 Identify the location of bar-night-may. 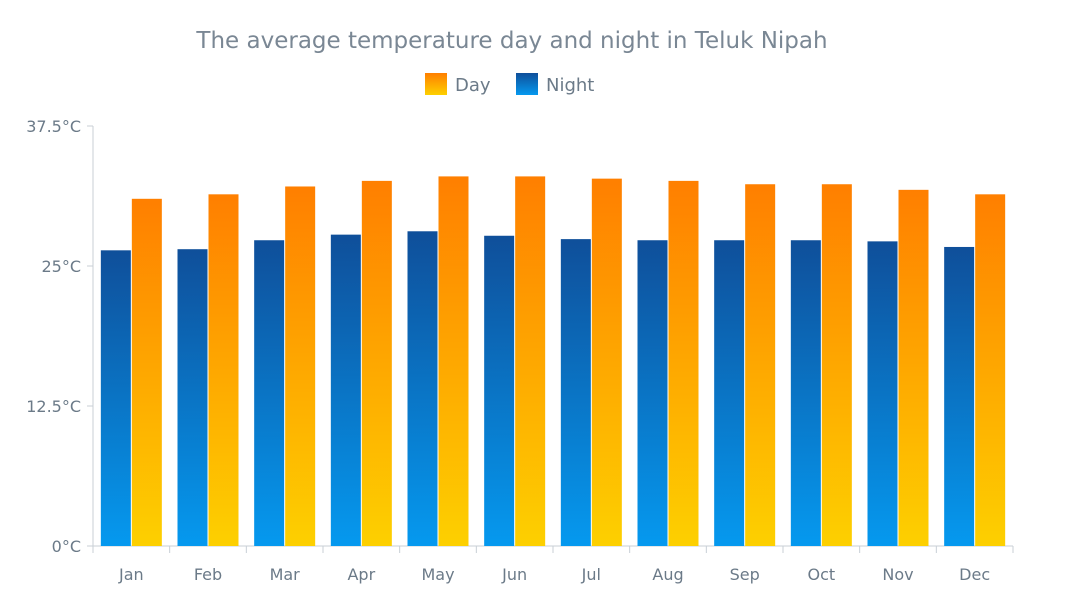
(422, 388).